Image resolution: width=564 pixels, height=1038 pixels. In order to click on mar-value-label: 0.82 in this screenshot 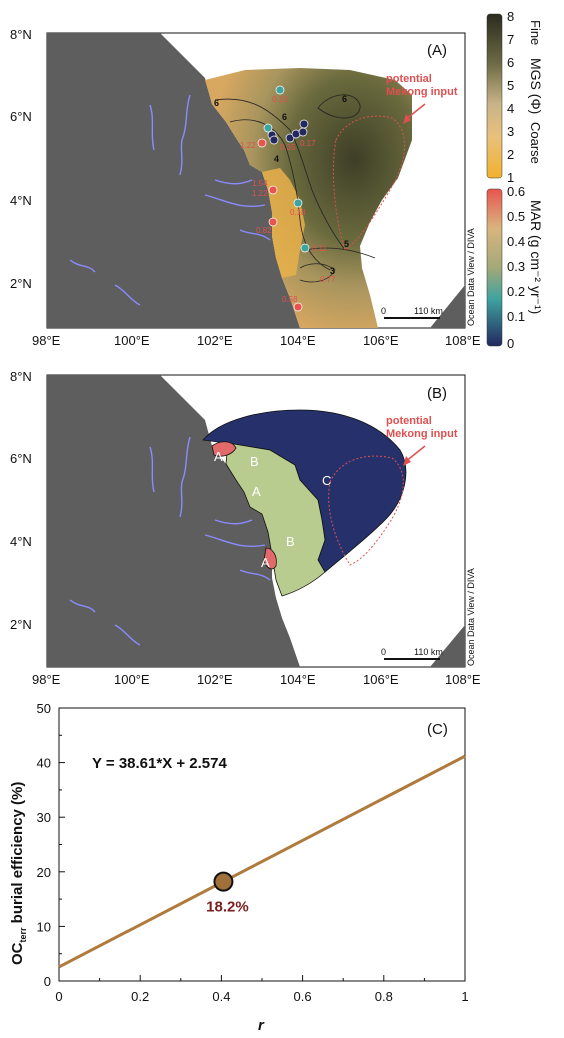, I will do `click(264, 230)`.